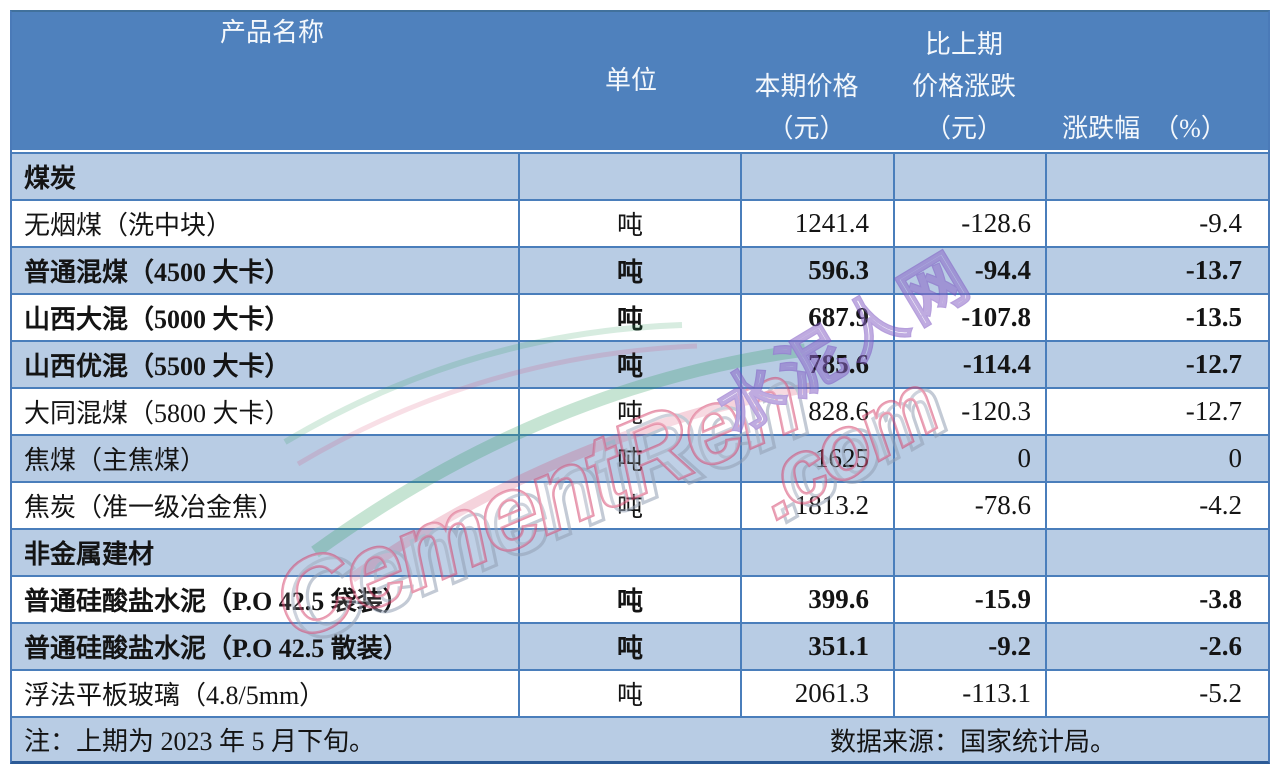  I want to click on table-row: 煤炭, so click(640, 177).